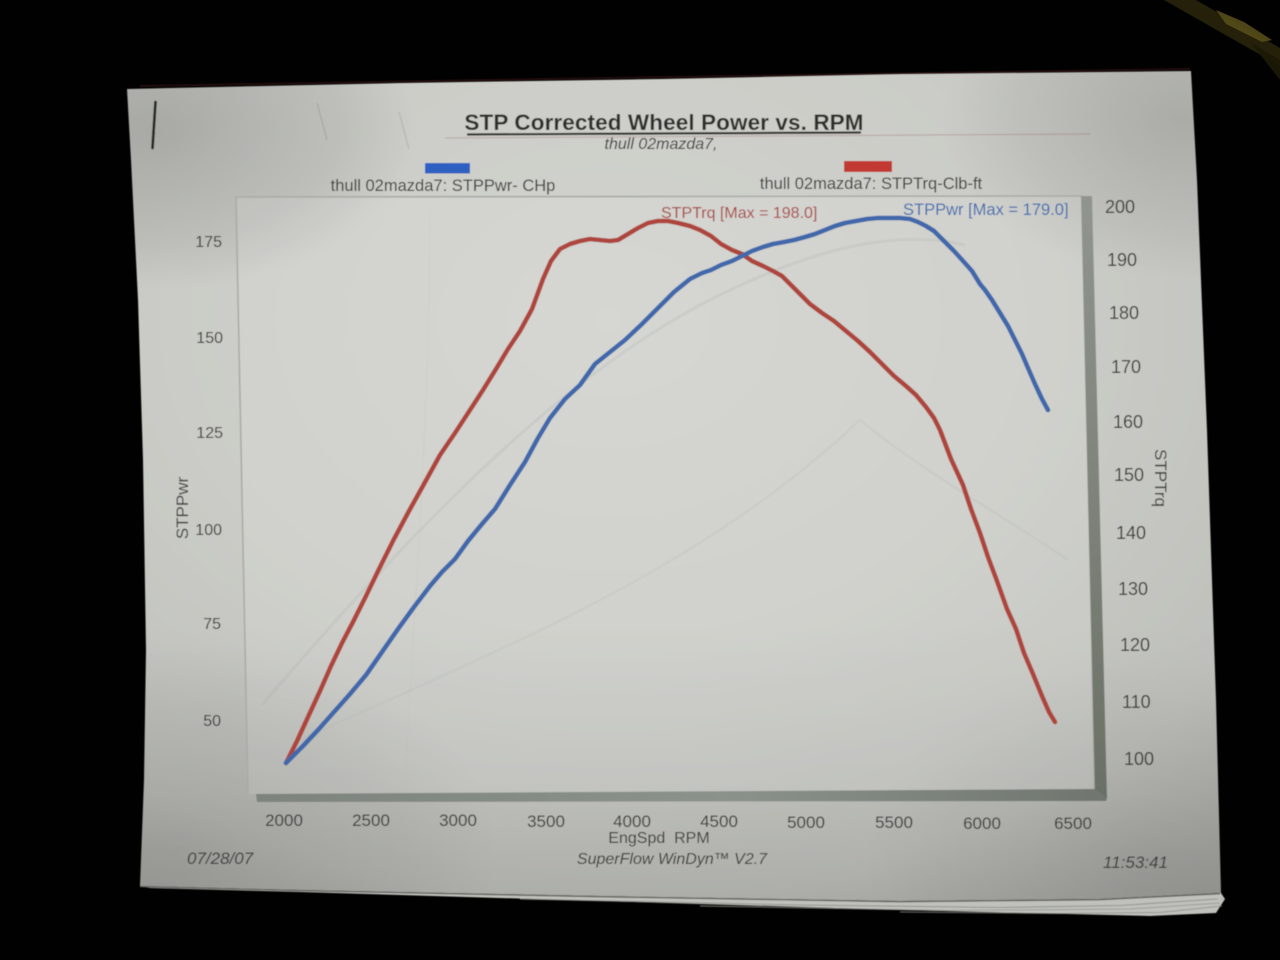  What do you see at coordinates (982, 823) in the screenshot?
I see `svg-text: 6000` at bounding box center [982, 823].